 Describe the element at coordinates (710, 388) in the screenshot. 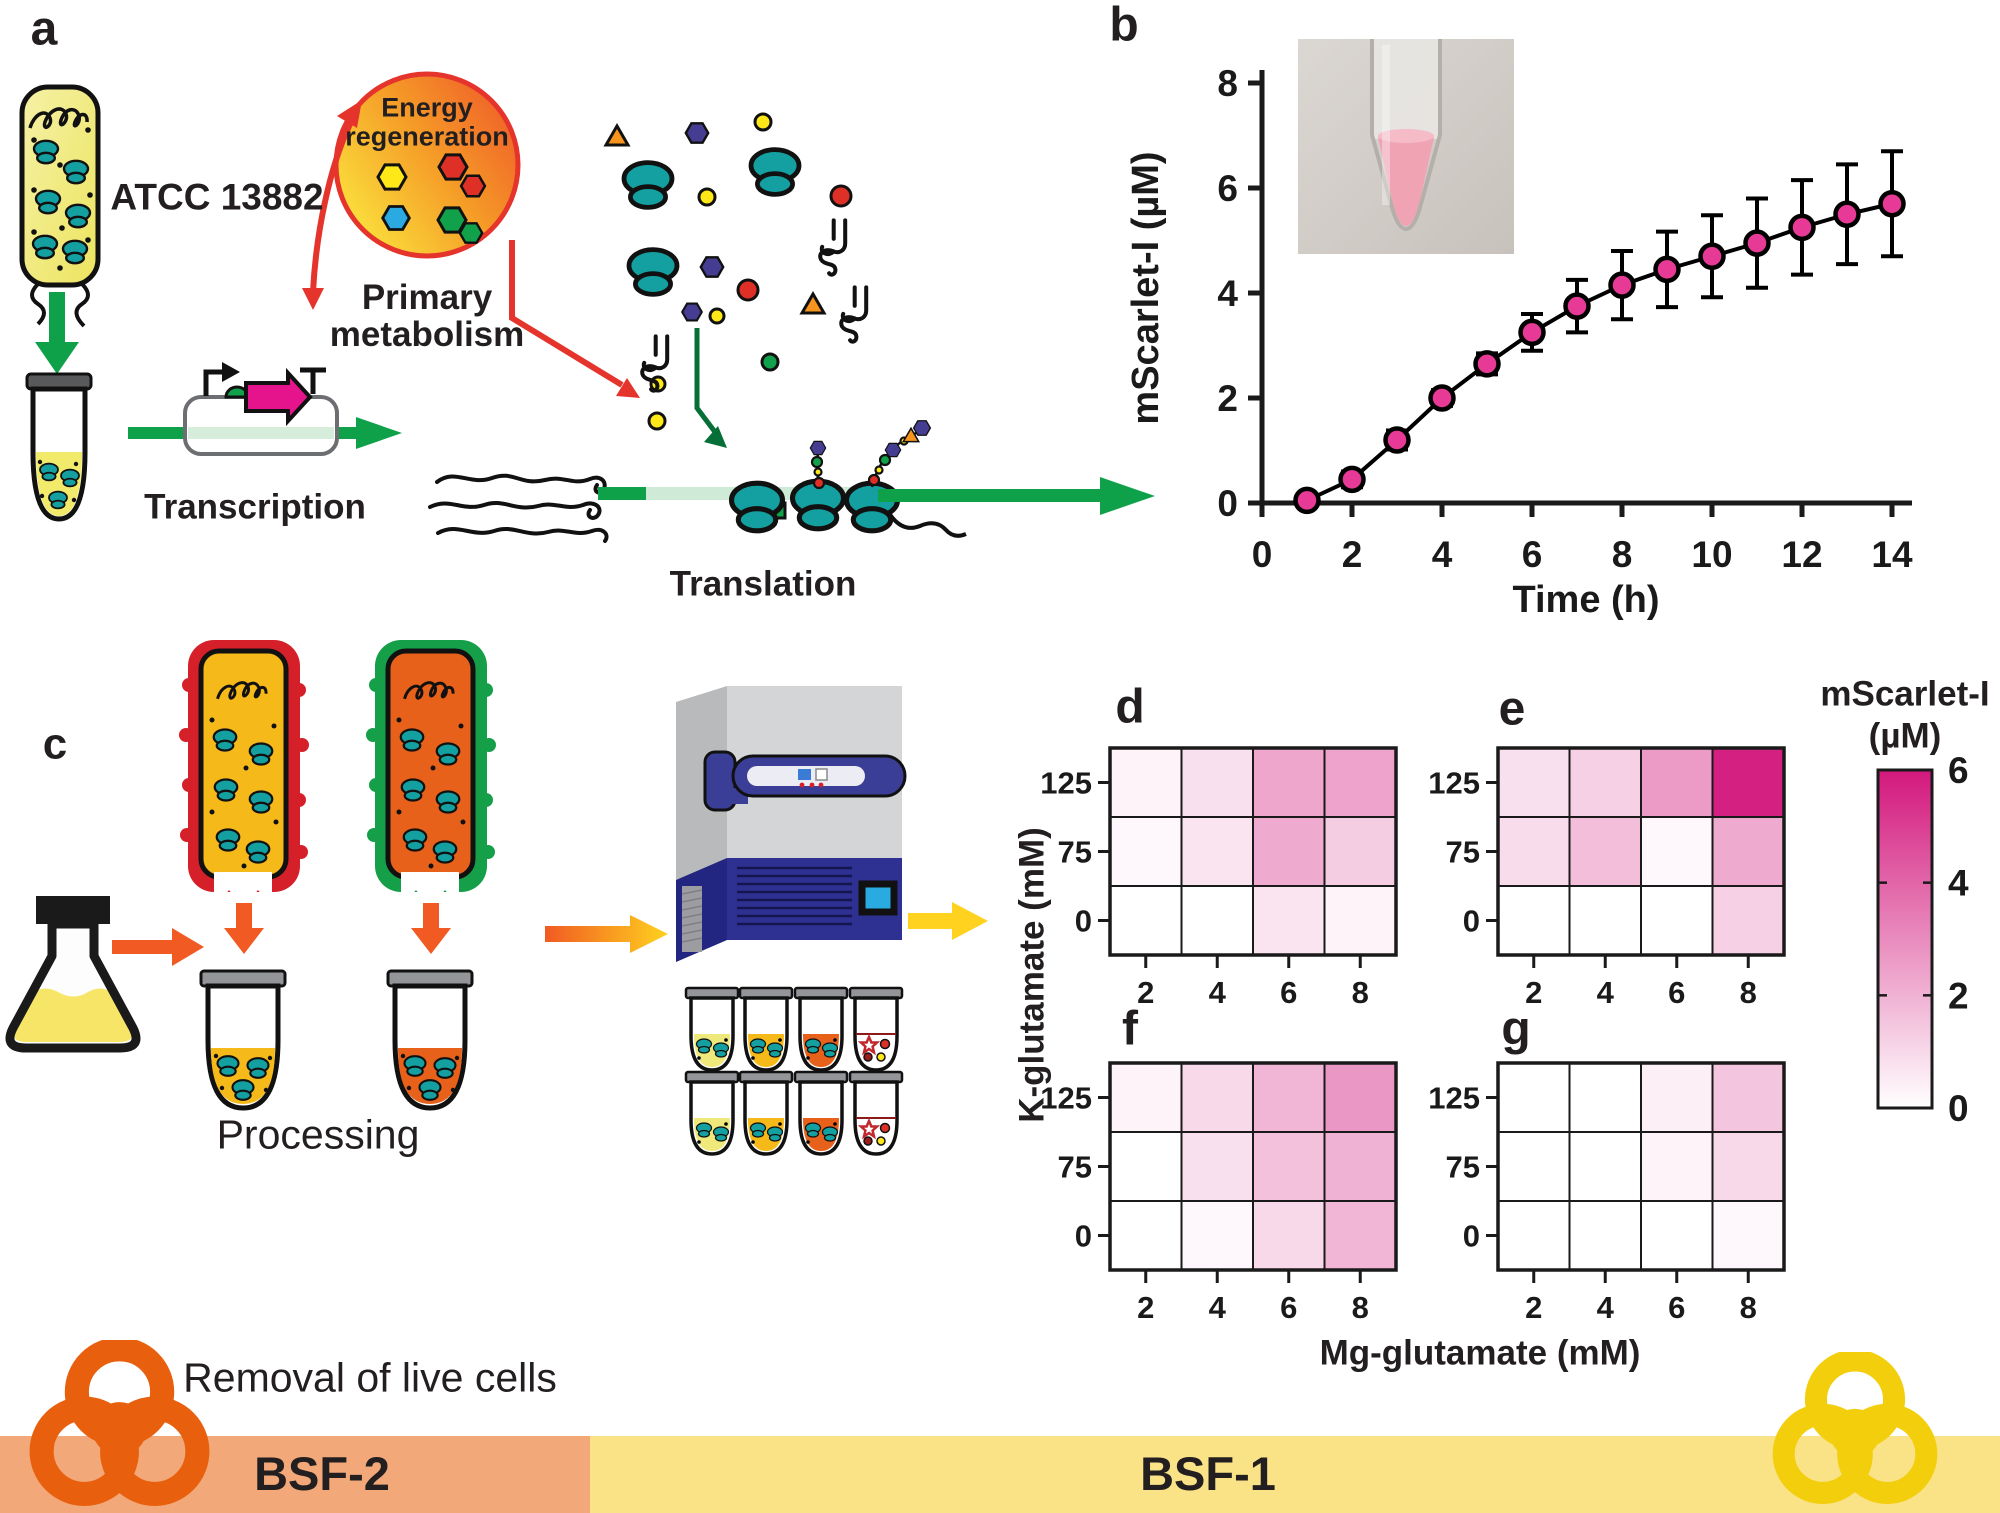

I see `translation-input-arrow-icon` at that location.